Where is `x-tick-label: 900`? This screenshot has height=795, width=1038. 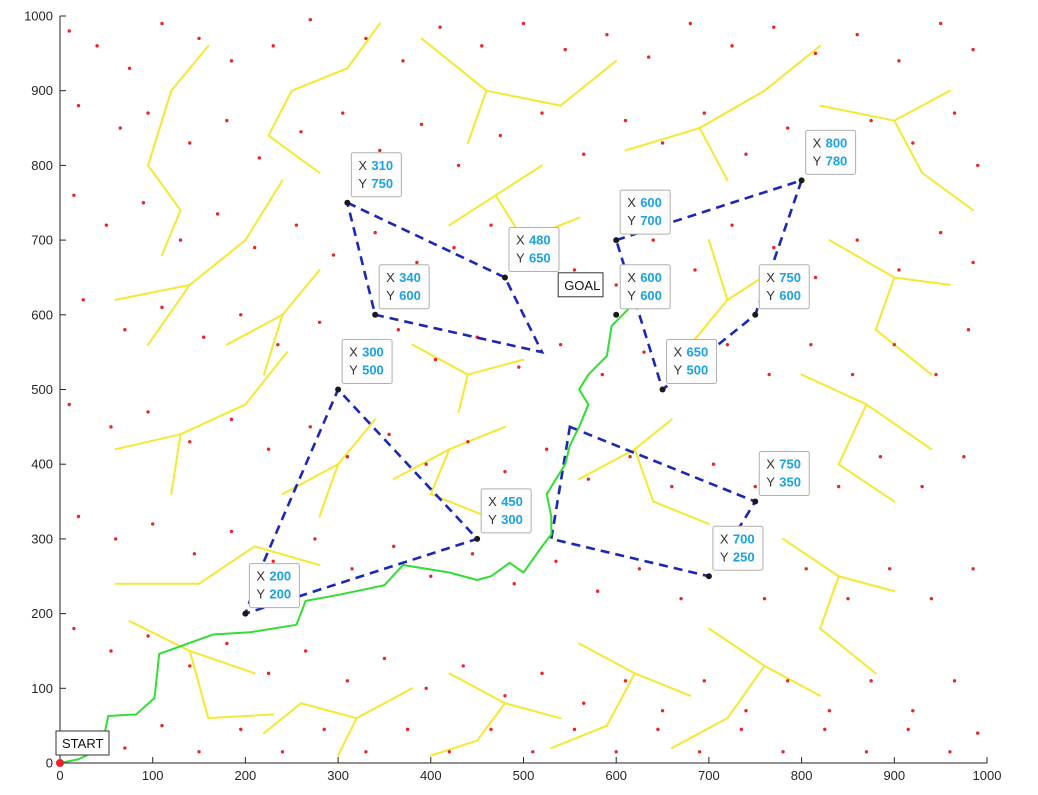
x-tick-label: 900 is located at coordinates (894, 775).